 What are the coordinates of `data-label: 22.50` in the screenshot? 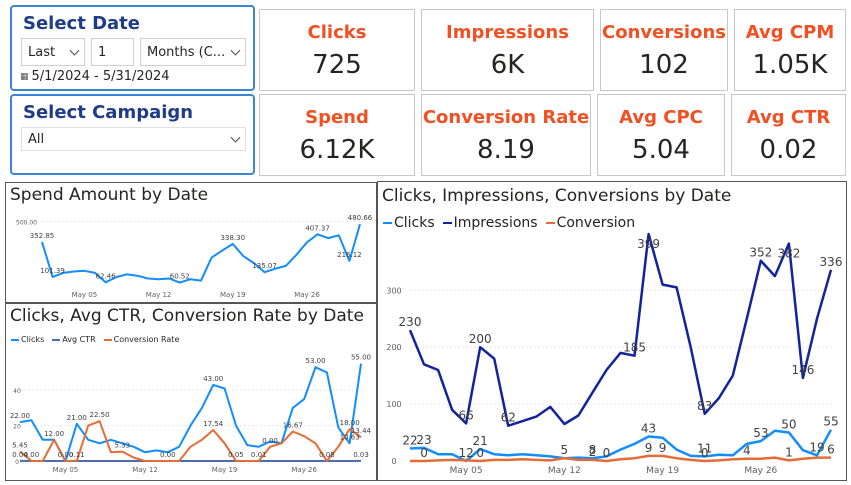 It's located at (100, 415).